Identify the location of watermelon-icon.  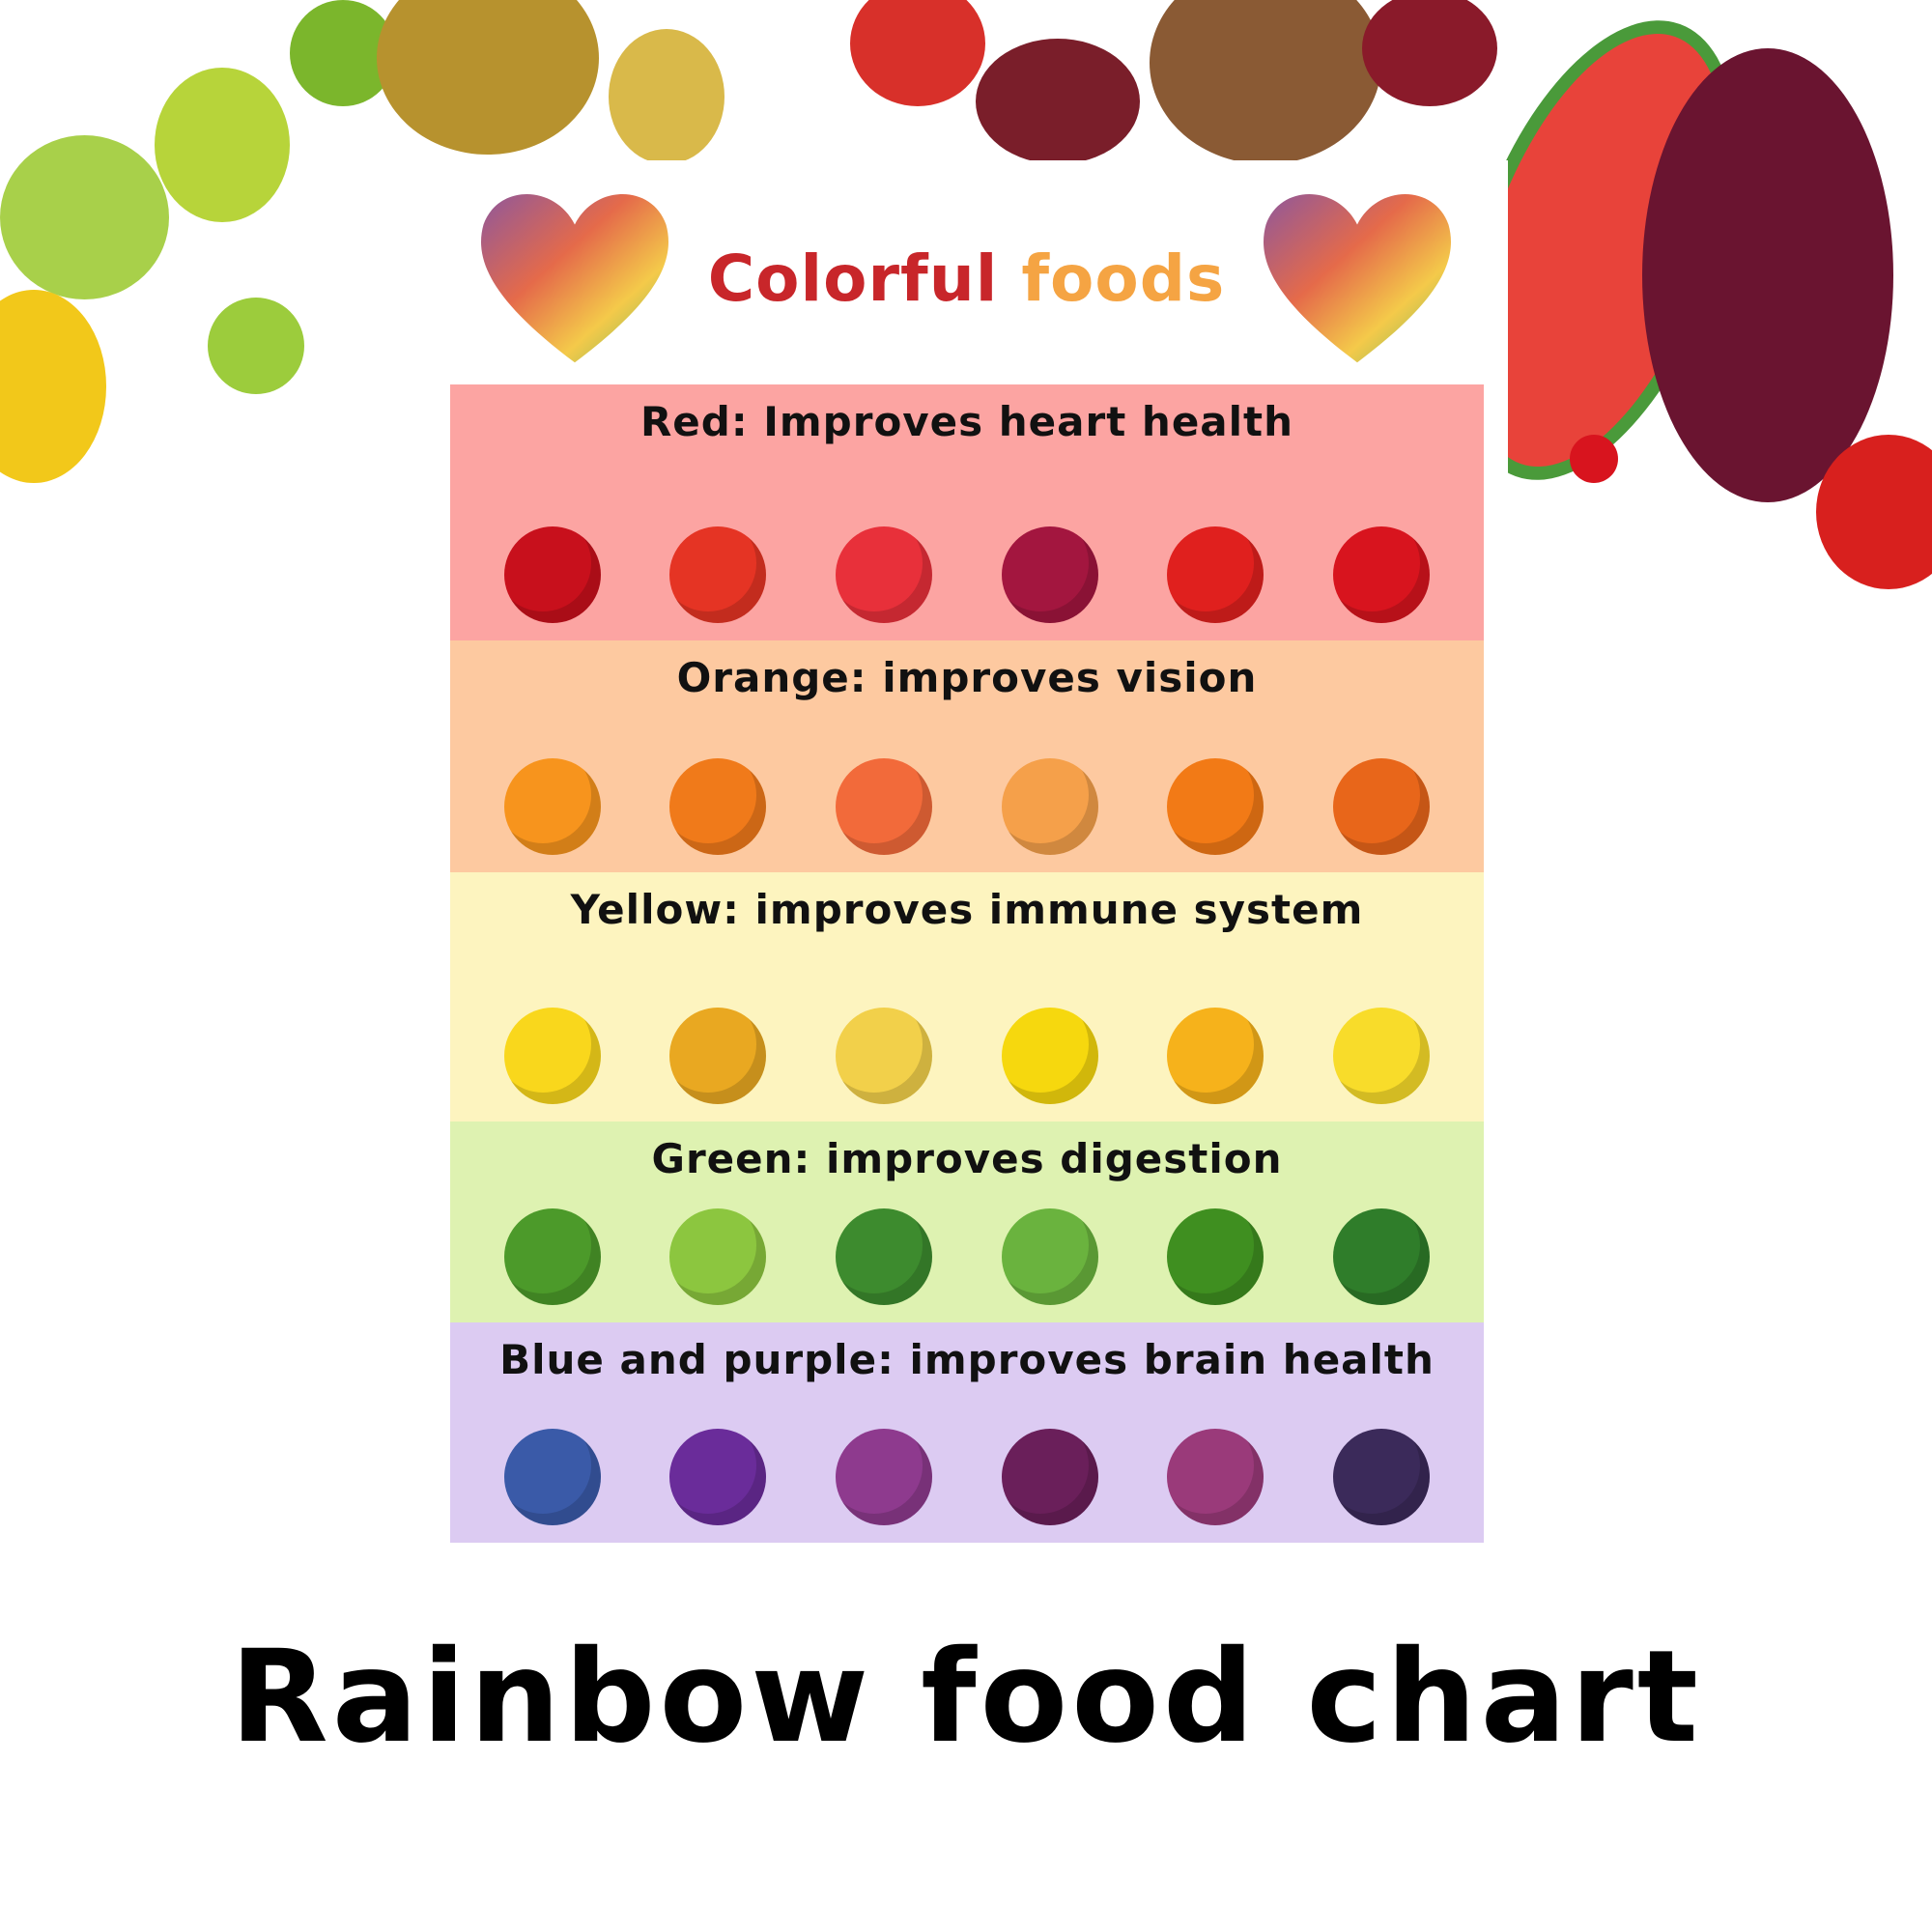
(884, 574).